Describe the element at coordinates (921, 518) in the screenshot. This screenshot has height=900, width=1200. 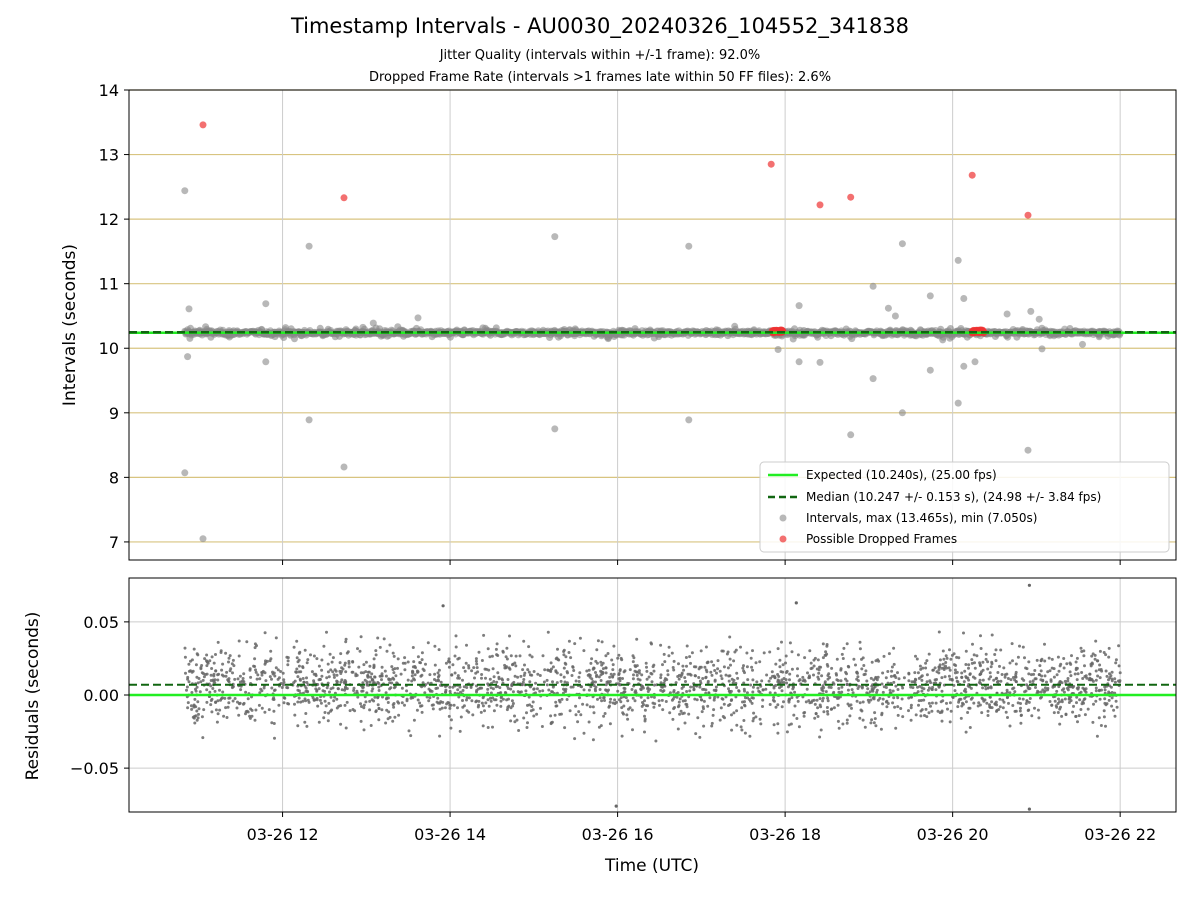
I see `legend-intervals-label: Intervals, max (13.465s), min (7.050s)` at that location.